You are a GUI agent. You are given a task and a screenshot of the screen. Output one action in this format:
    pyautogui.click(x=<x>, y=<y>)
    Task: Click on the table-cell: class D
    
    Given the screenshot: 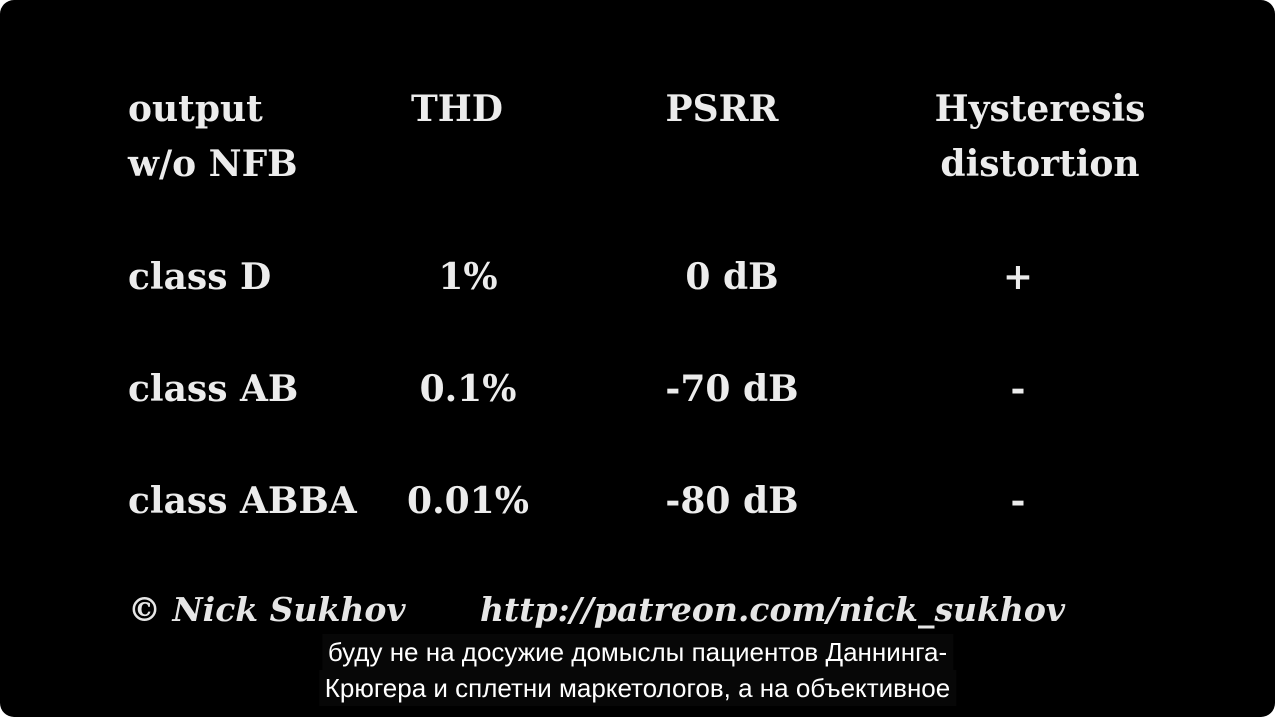 What is the action you would take?
    pyautogui.click(x=200, y=277)
    